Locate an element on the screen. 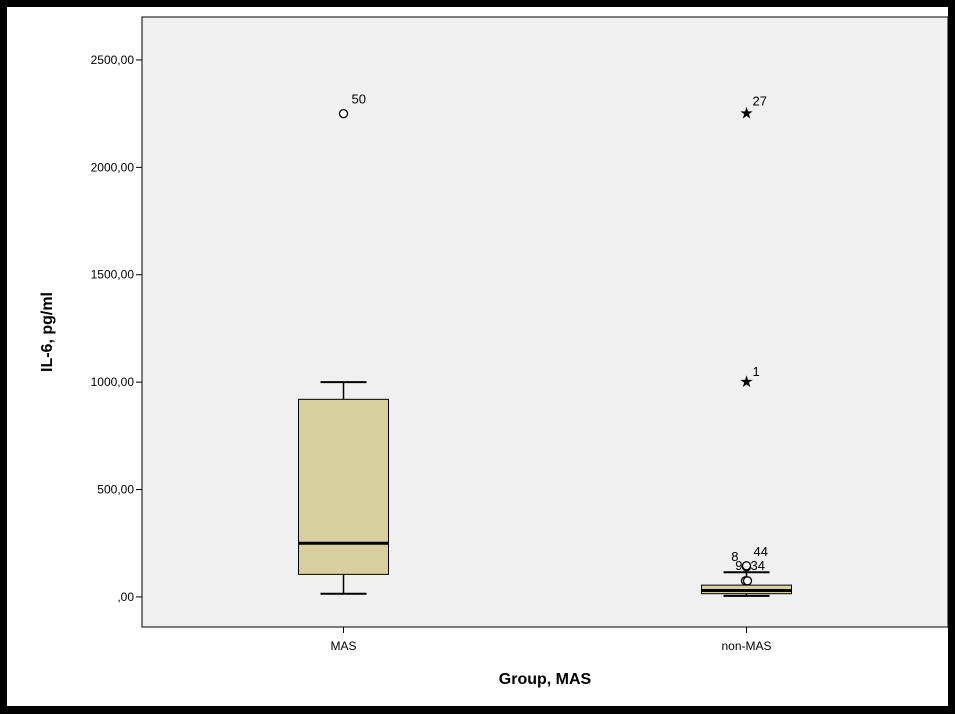 The width and height of the screenshot is (955, 714). outlier-label: 1 is located at coordinates (756, 371).